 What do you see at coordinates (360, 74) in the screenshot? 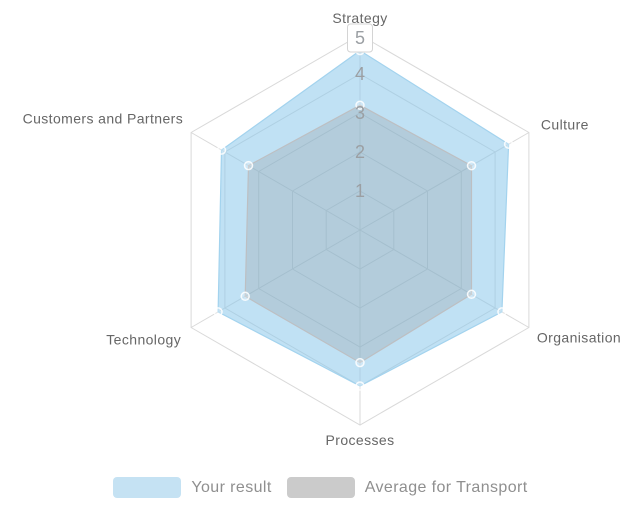
I see `tick-label: 4` at bounding box center [360, 74].